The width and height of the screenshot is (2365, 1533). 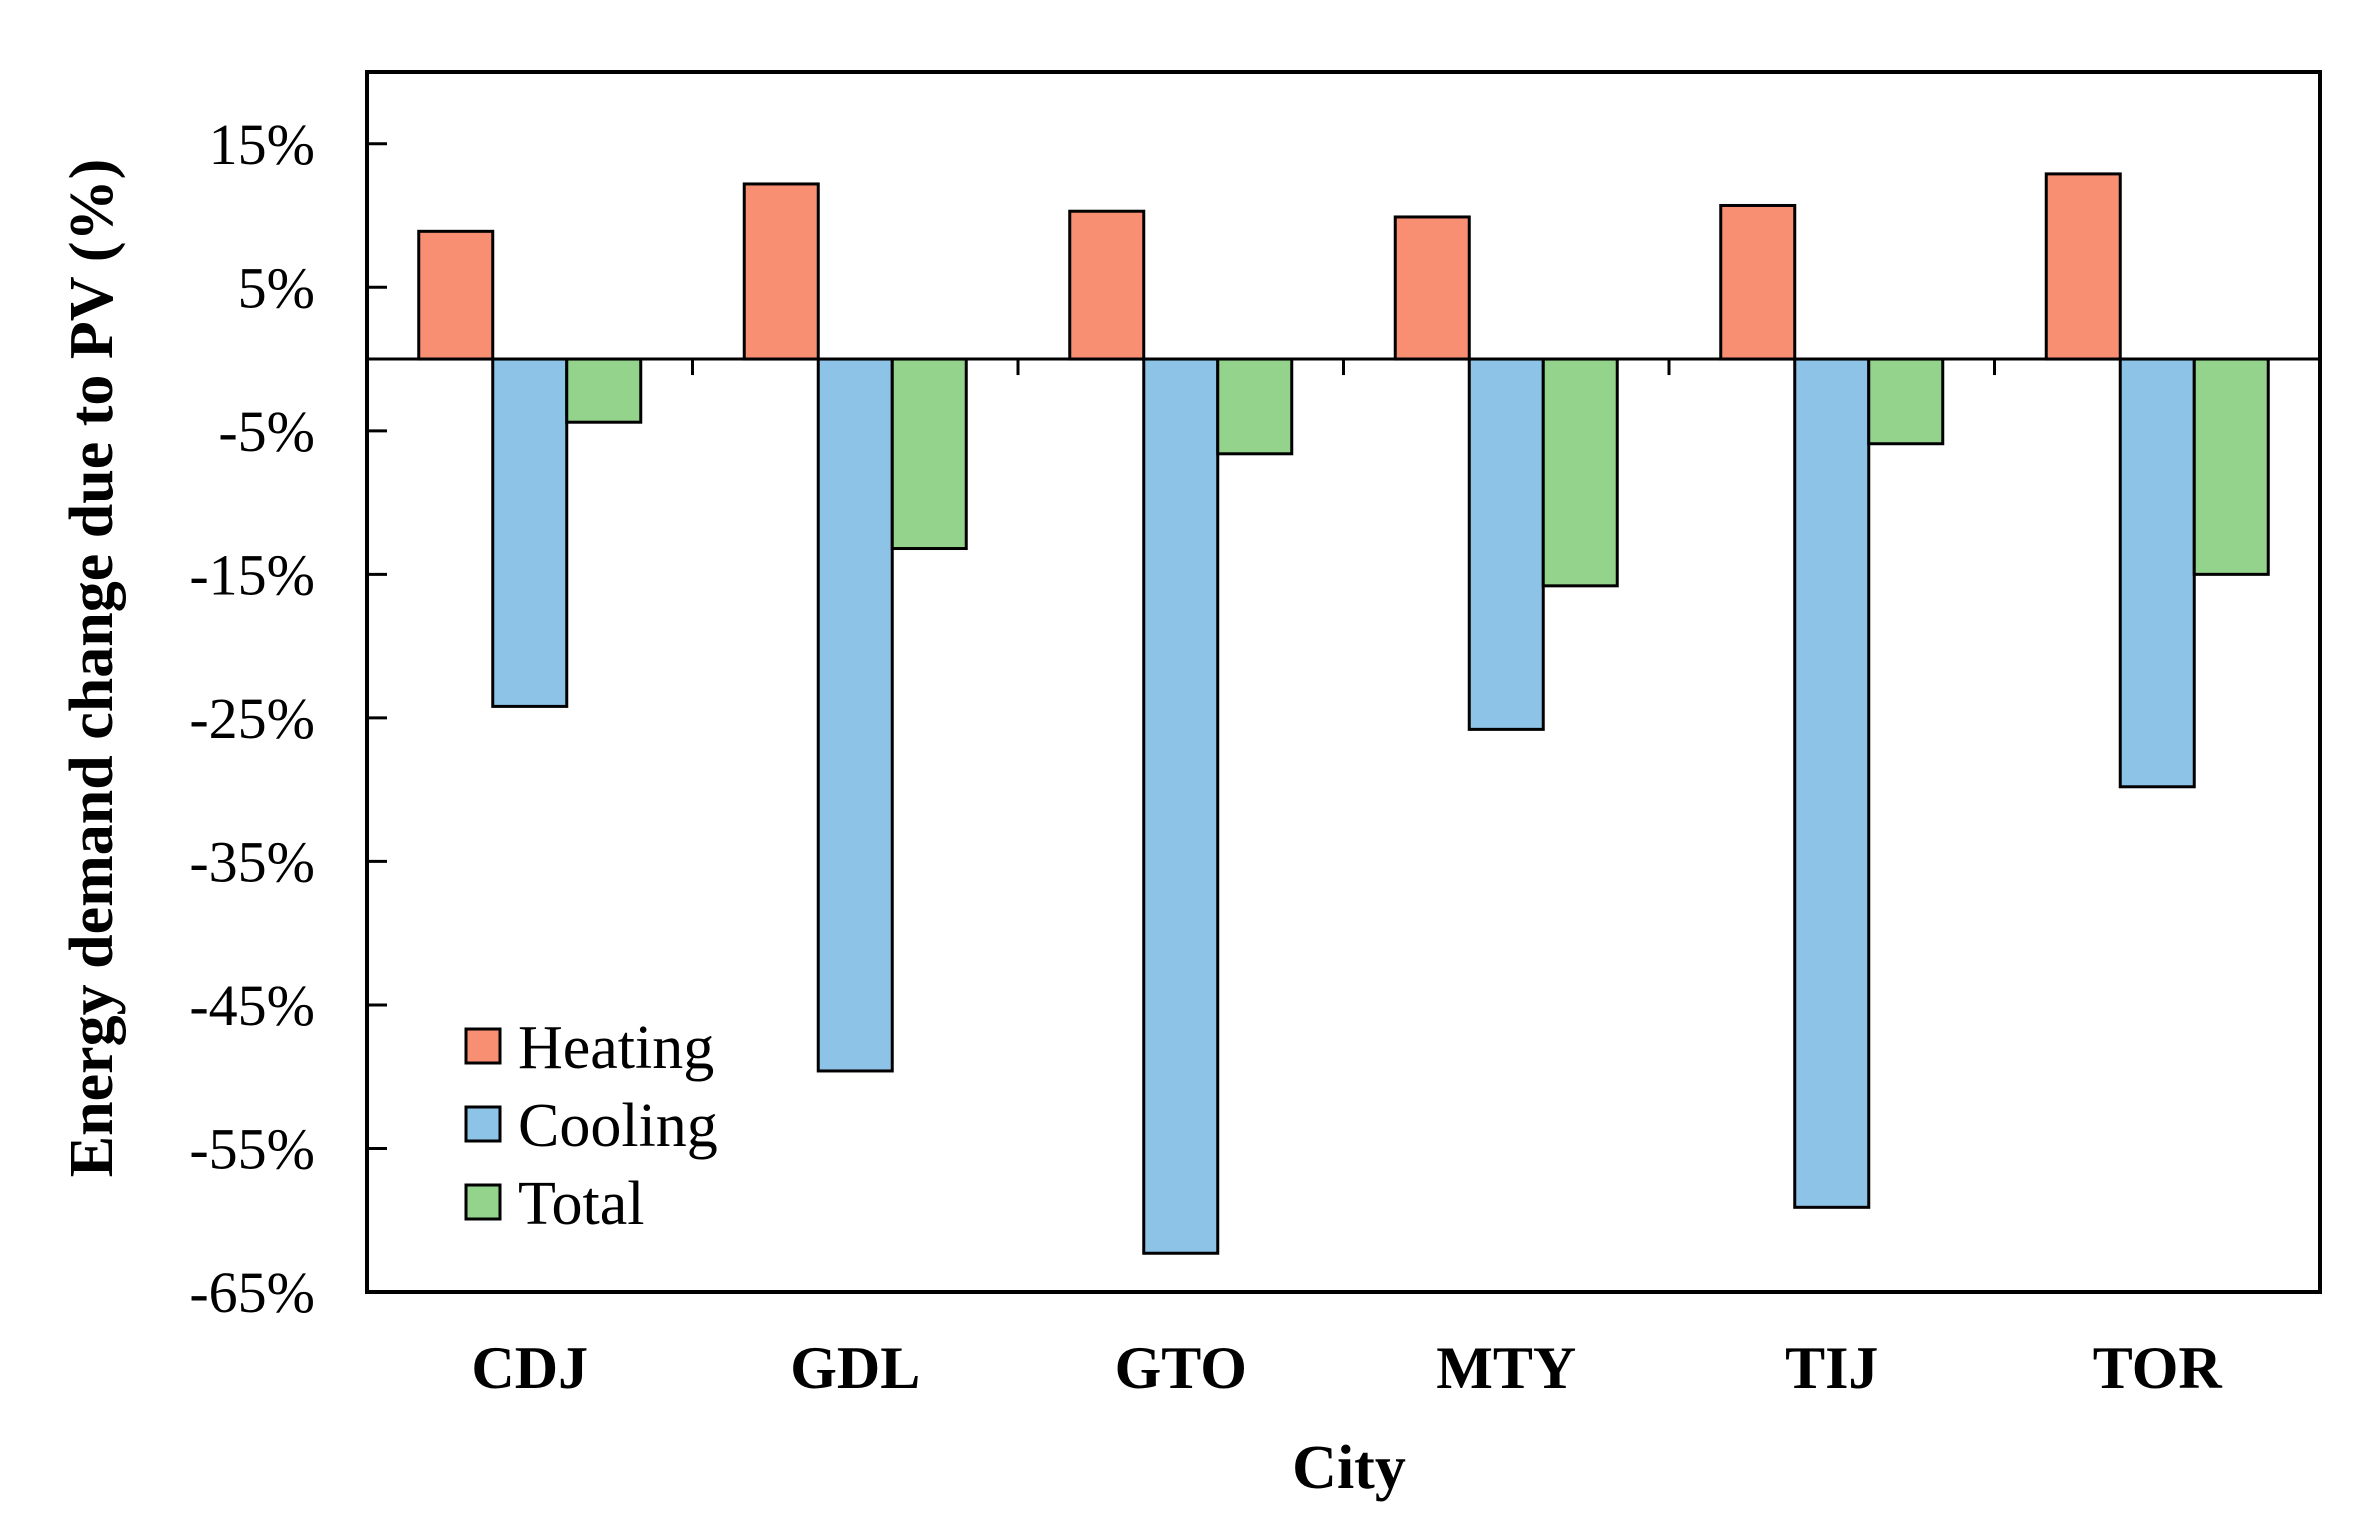 I want to click on bar-cooling-tor, so click(x=2157, y=573).